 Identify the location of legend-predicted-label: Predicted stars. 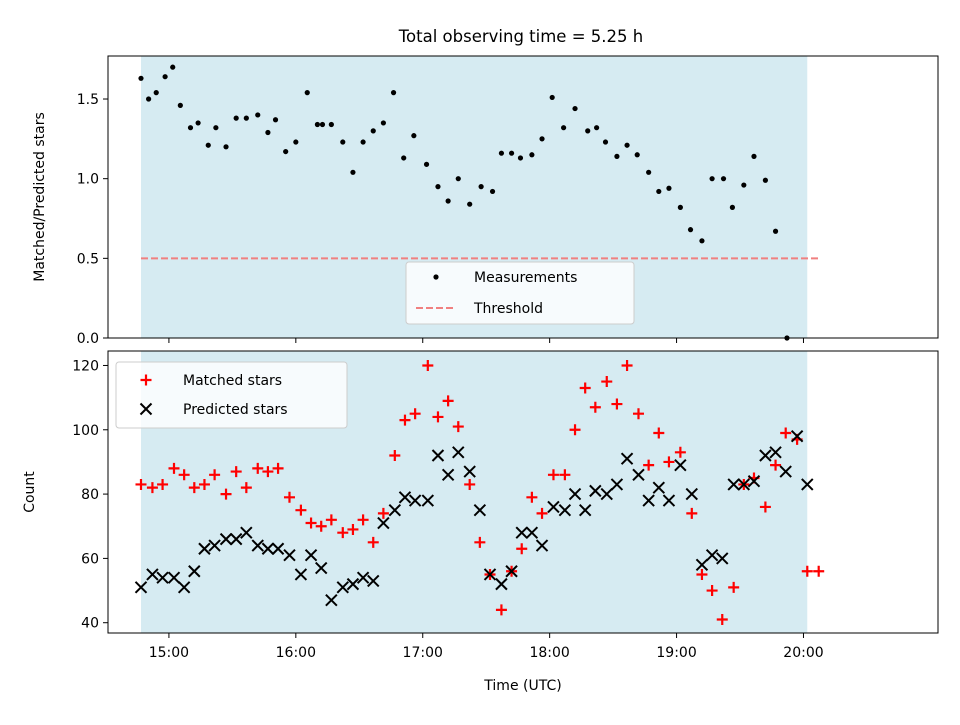
(235, 410).